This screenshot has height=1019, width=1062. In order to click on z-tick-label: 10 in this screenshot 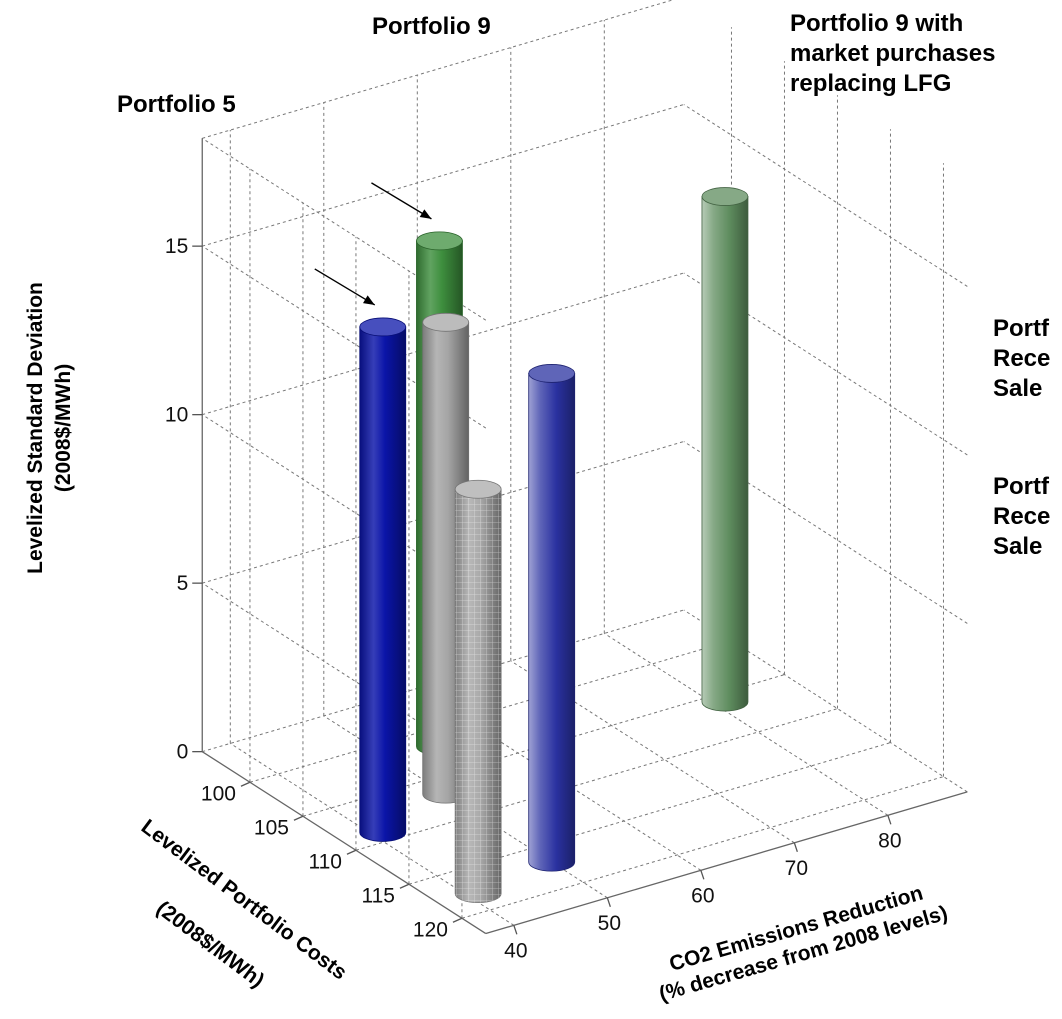, I will do `click(176, 415)`.